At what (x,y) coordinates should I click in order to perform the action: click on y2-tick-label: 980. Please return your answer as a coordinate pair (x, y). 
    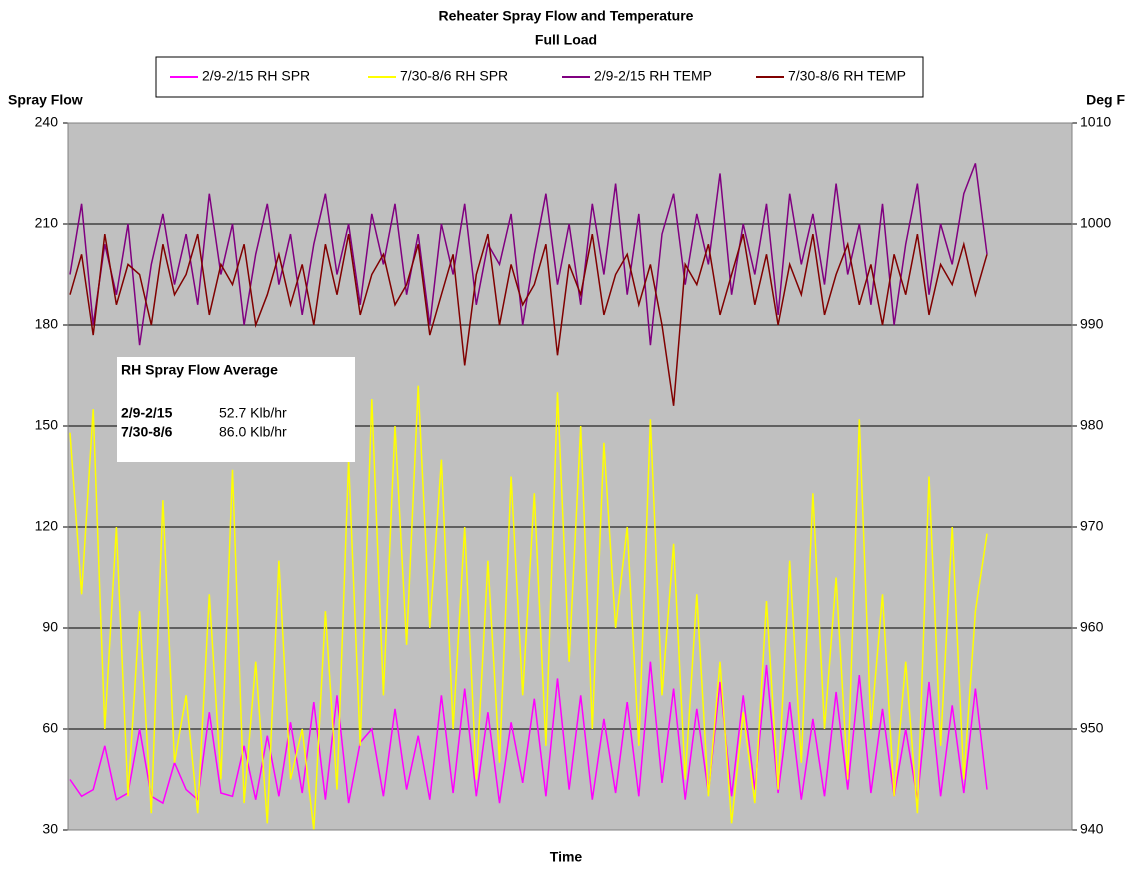
    Looking at the image, I should click on (1092, 425).